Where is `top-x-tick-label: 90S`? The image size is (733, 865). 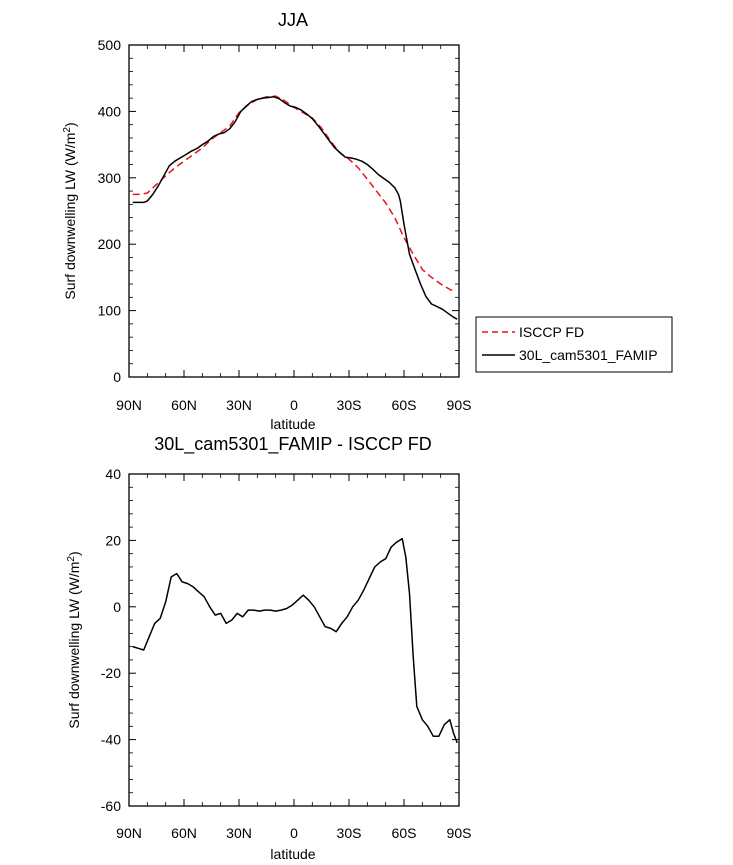 top-x-tick-label: 90S is located at coordinates (459, 405).